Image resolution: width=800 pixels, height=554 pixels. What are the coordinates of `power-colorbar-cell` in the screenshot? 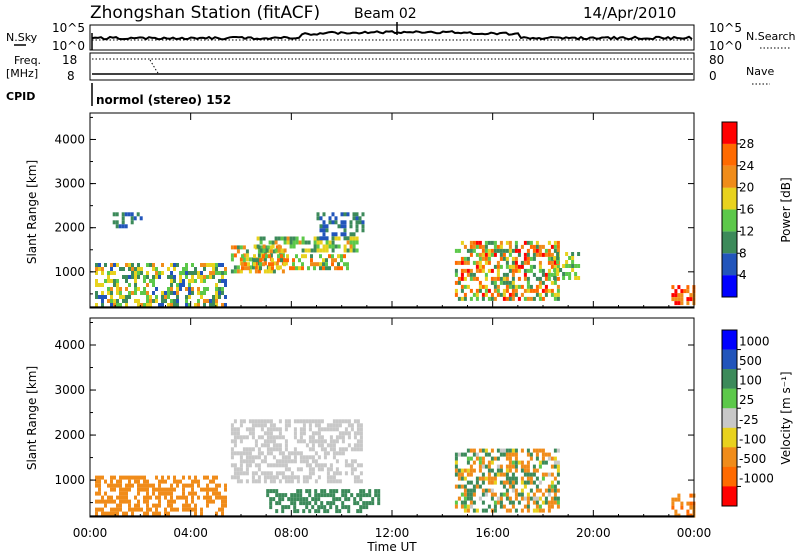 It's located at (729, 198).